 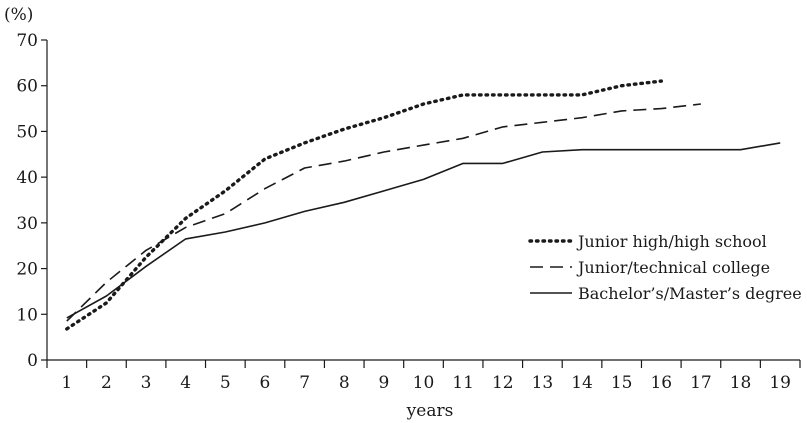 What do you see at coordinates (18, 15) in the screenshot?
I see `y-axis-title: (%)` at bounding box center [18, 15].